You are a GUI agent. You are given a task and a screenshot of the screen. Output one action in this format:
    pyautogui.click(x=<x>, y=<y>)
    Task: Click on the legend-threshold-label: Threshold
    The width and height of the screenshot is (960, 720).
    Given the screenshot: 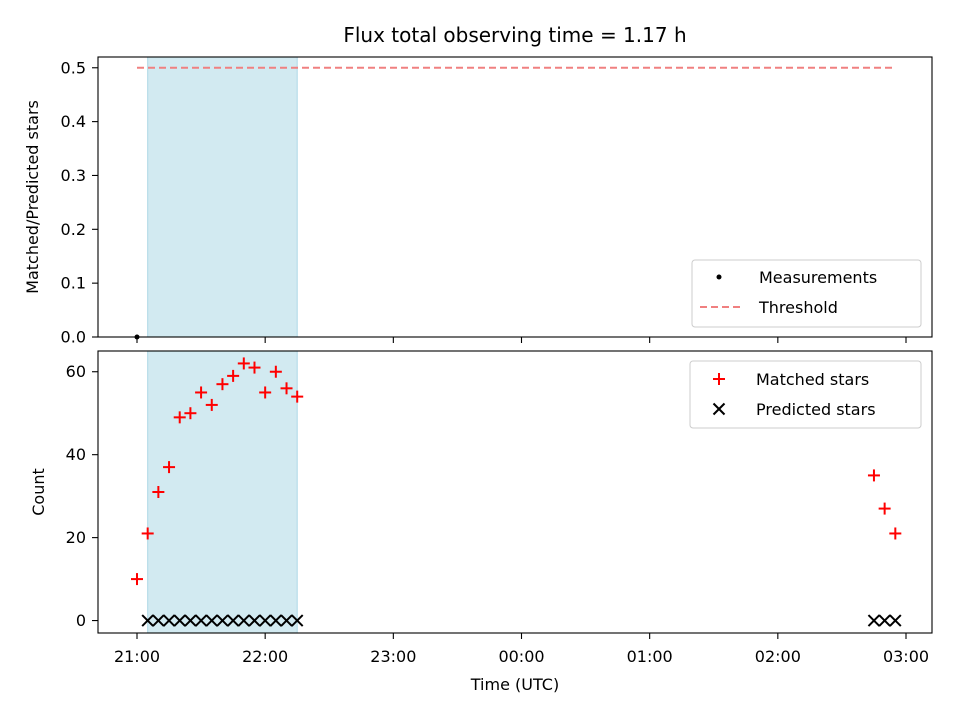 What is the action you would take?
    pyautogui.click(x=798, y=307)
    